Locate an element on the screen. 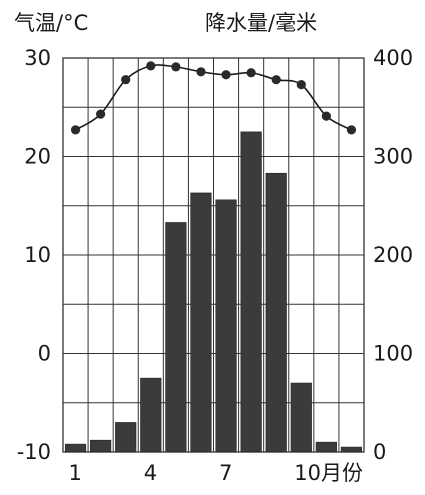  temperature-tick-label: 0 is located at coordinates (44, 354).